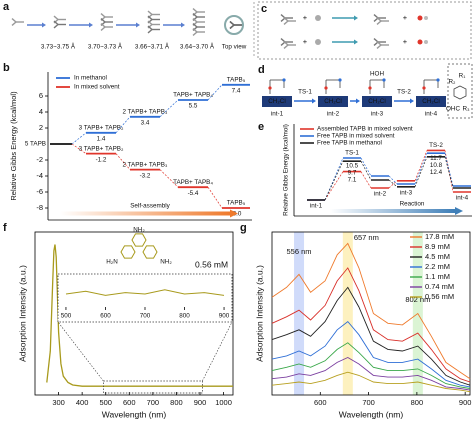 The height and width of the screenshot is (424, 474). I want to click on value-label: 3.4, so click(145, 122).